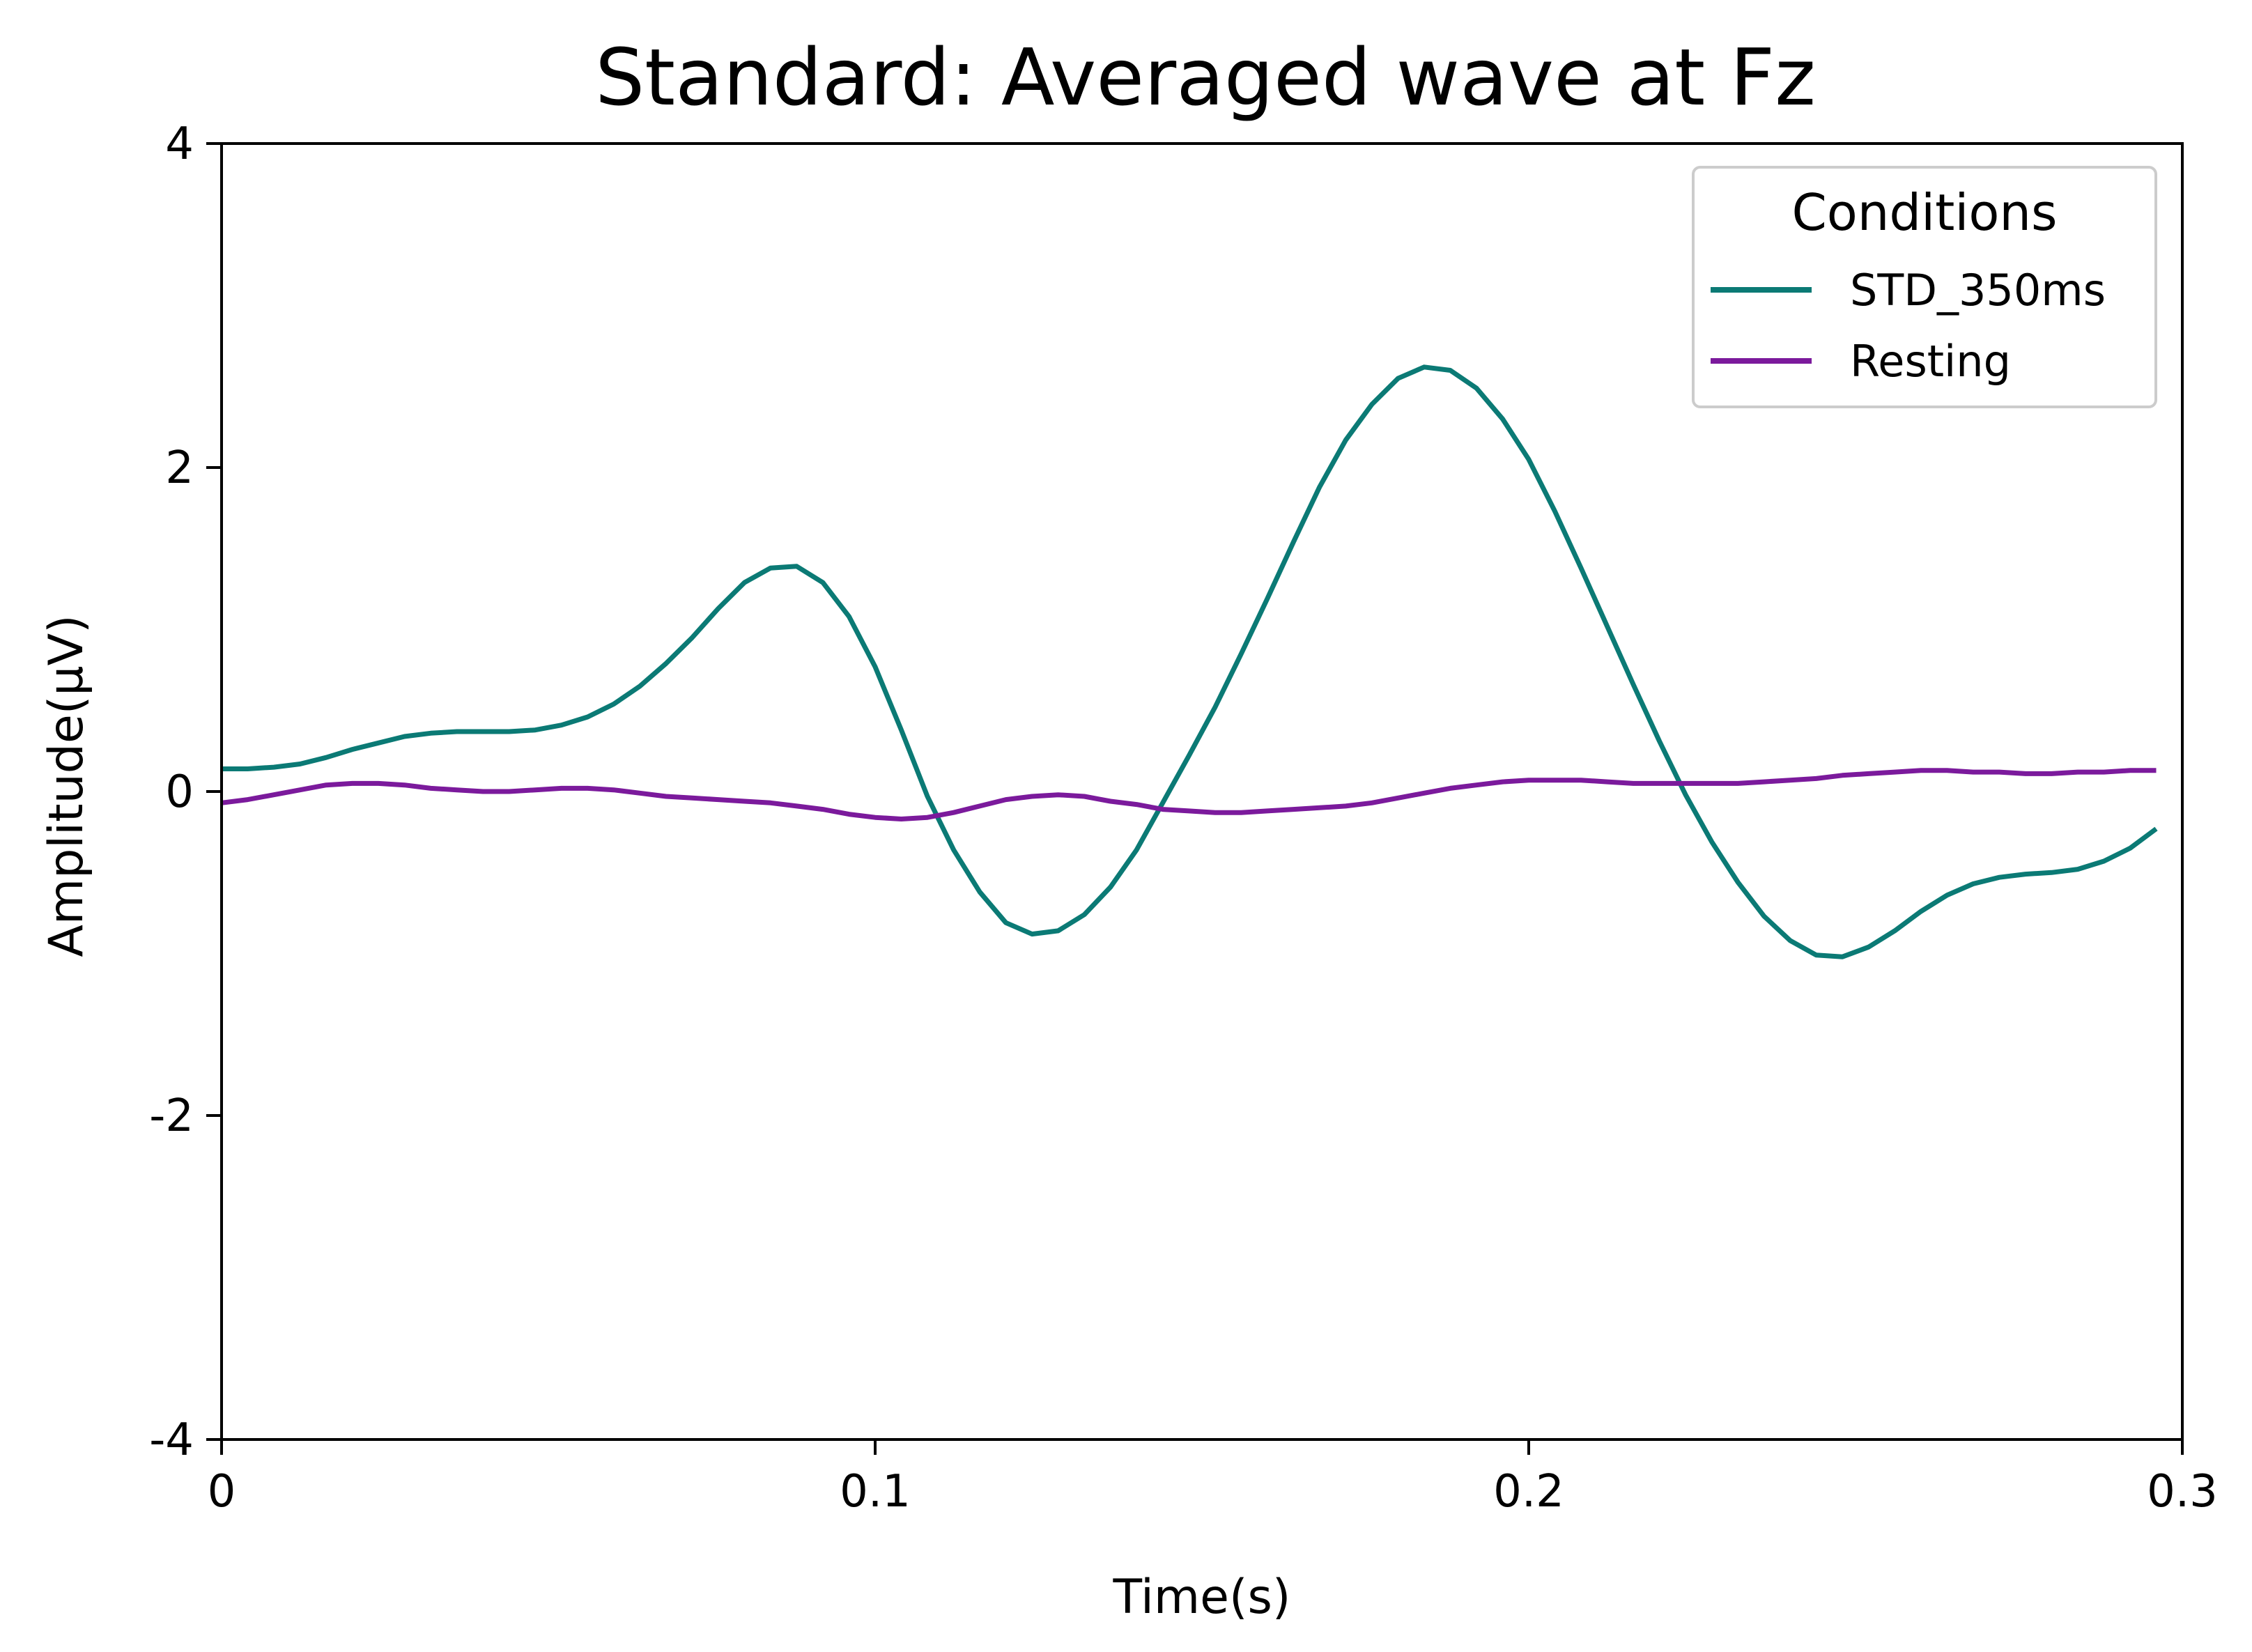  I want to click on y-axis-label: Amplitude(µV), so click(66, 786).